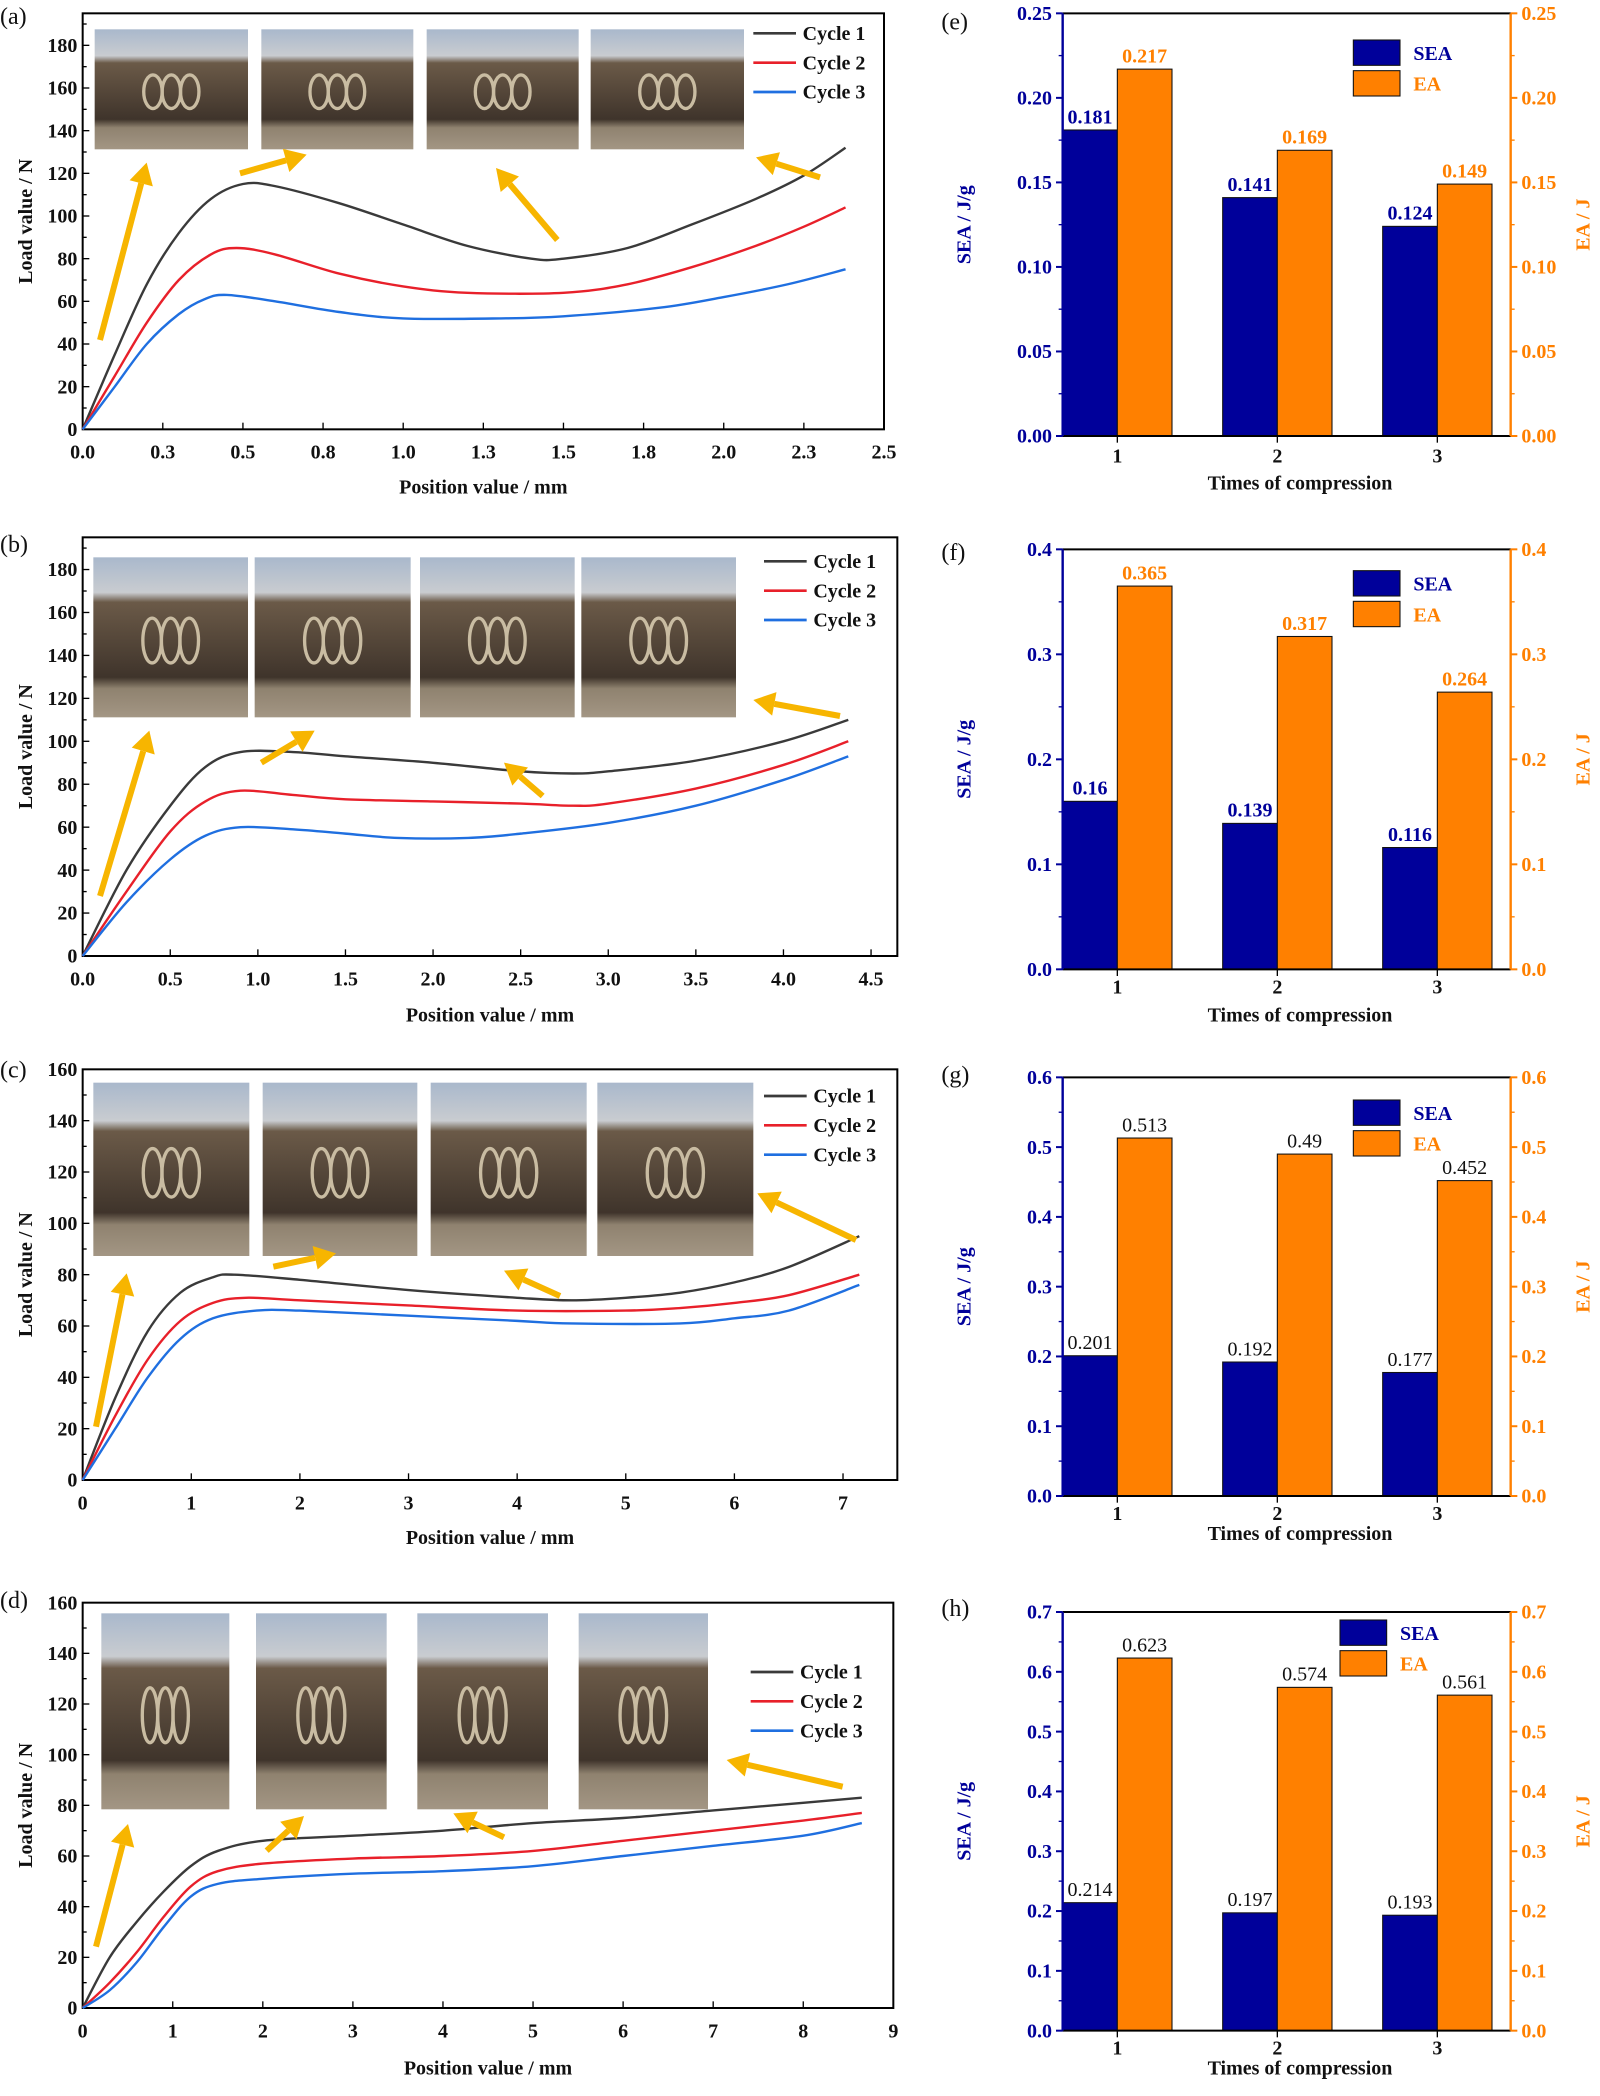  What do you see at coordinates (1464, 1168) in the screenshot?
I see `bar-value-label: 0.452` at bounding box center [1464, 1168].